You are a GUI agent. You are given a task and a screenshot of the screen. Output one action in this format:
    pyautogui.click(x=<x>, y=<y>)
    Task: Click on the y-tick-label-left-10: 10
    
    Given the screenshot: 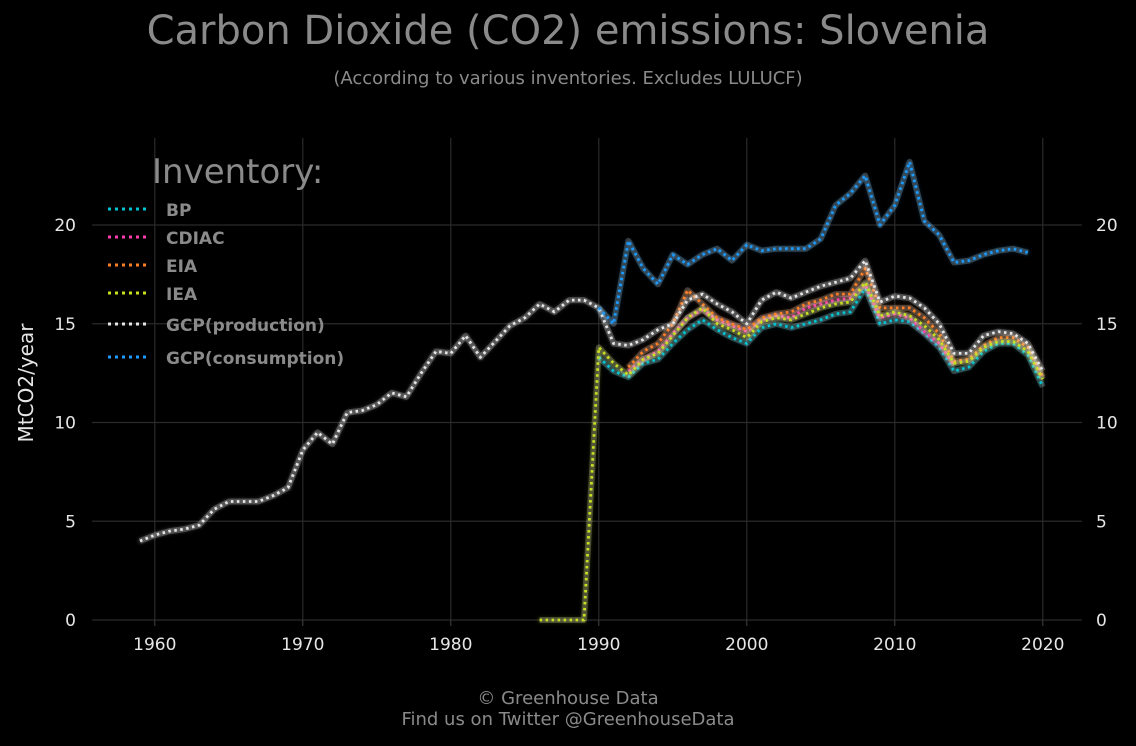 What is the action you would take?
    pyautogui.click(x=65, y=424)
    